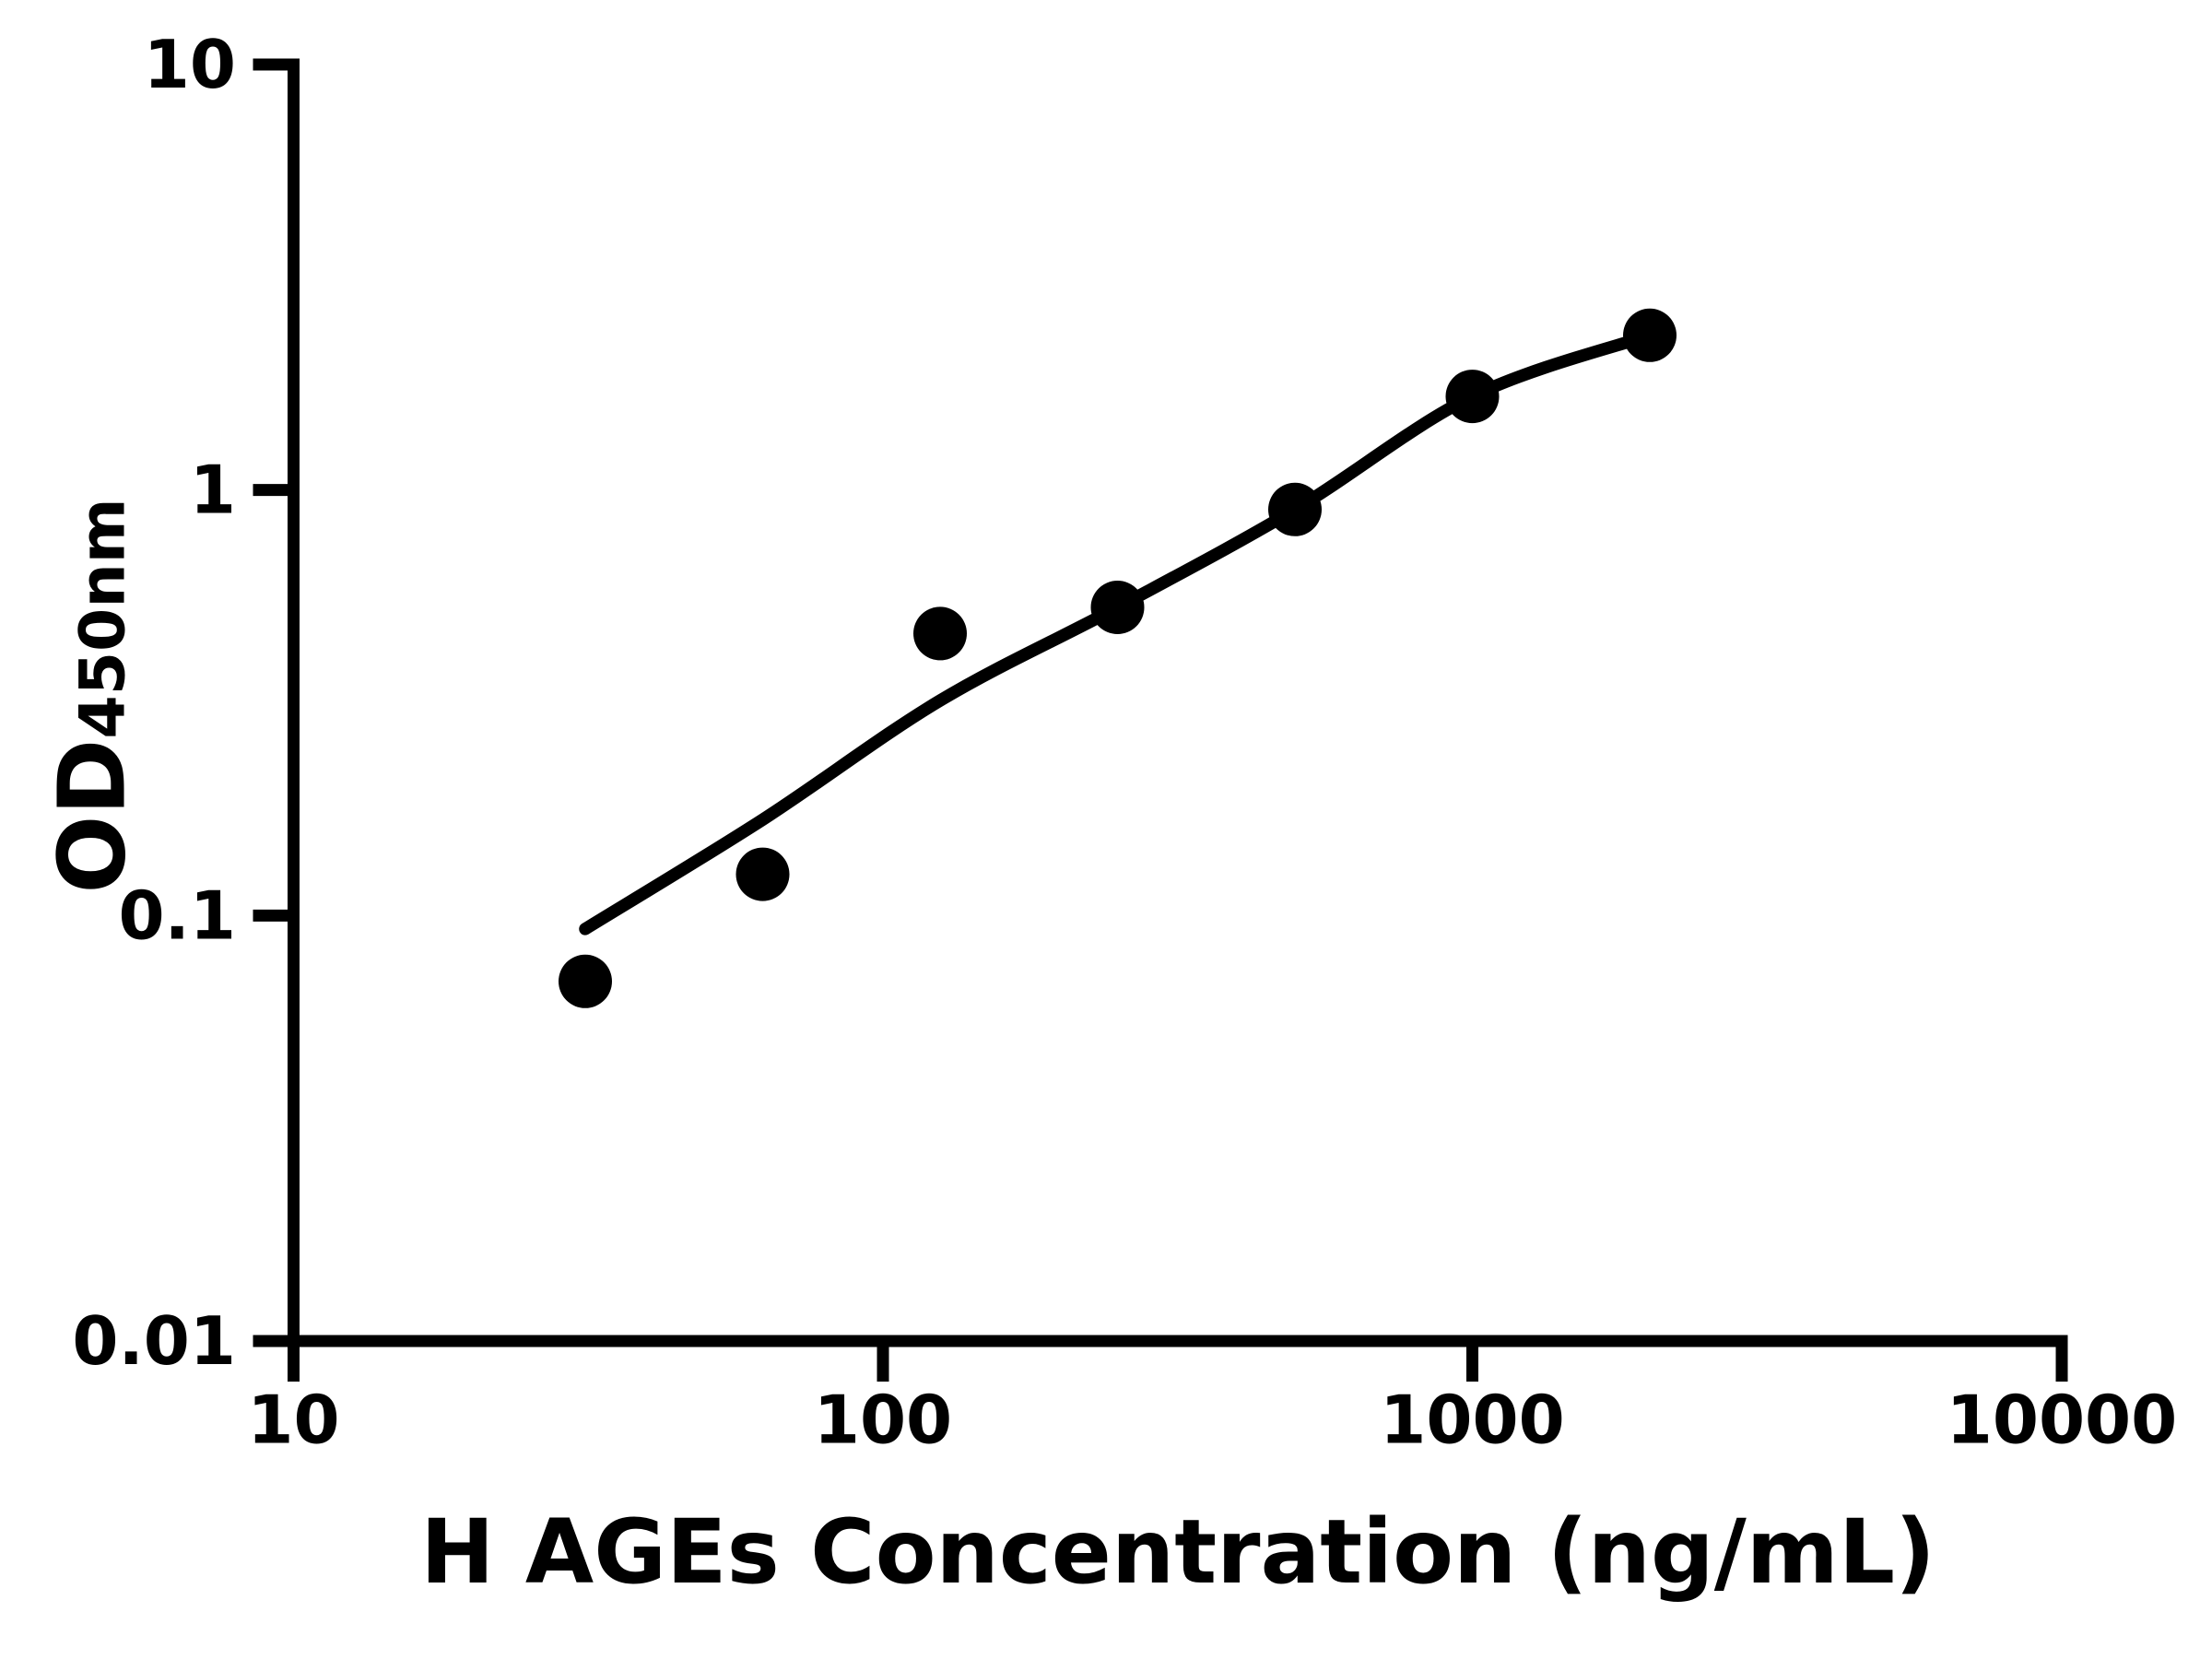 The image size is (2212, 1659). What do you see at coordinates (213, 490) in the screenshot?
I see `y-tick-label: 1` at bounding box center [213, 490].